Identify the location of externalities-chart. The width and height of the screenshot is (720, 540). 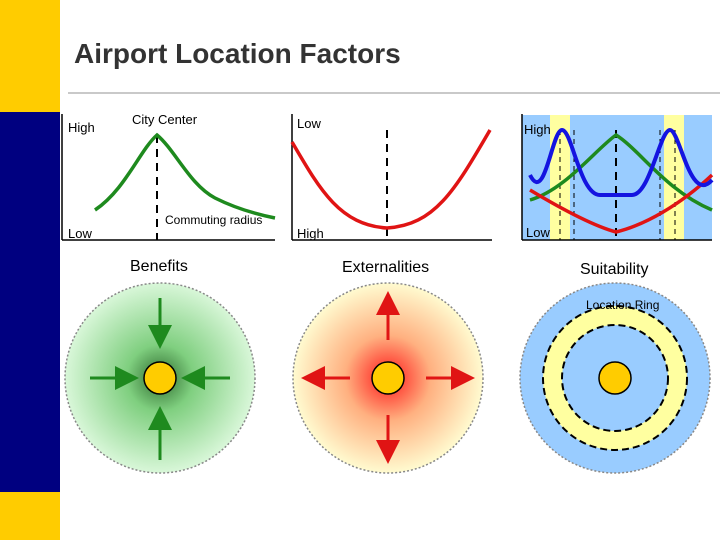
(391, 177).